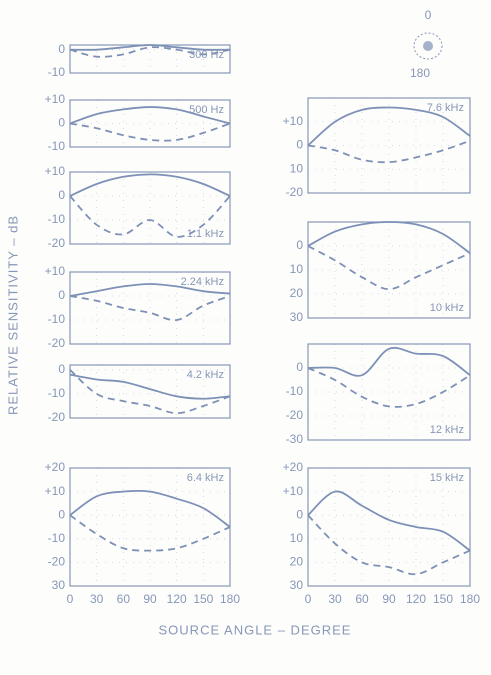 This screenshot has height=675, width=491. I want to click on y-tick-label: -30, so click(295, 439).